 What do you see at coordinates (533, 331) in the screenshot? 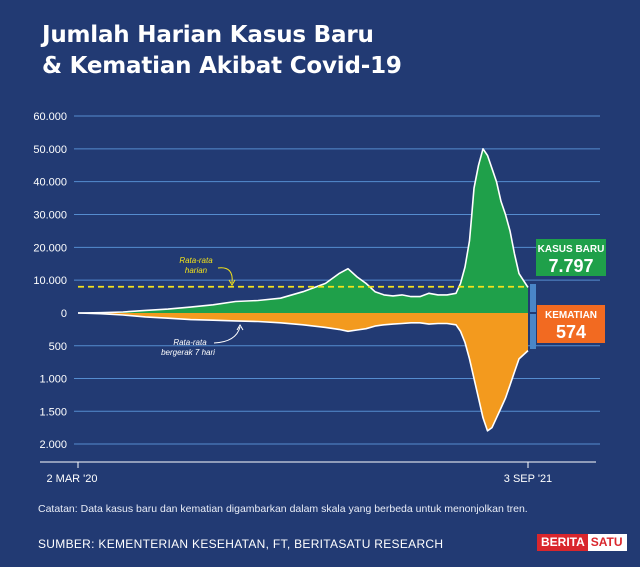
I see `deaths-latest-marker` at bounding box center [533, 331].